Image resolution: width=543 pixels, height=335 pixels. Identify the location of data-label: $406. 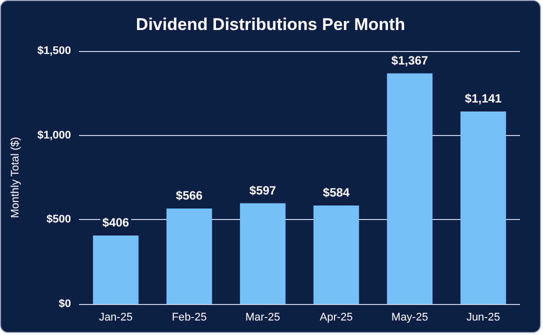
(116, 223).